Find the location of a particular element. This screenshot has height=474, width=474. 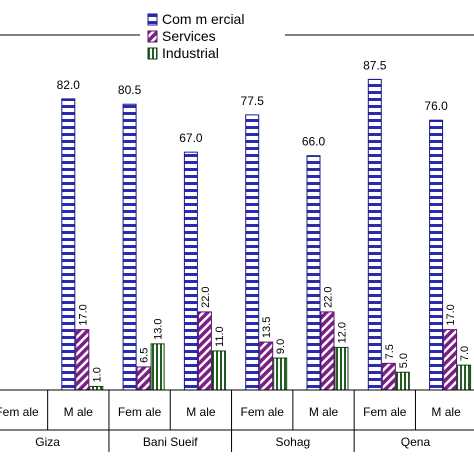

value-label-services-2: 6.5 is located at coordinates (145, 355).